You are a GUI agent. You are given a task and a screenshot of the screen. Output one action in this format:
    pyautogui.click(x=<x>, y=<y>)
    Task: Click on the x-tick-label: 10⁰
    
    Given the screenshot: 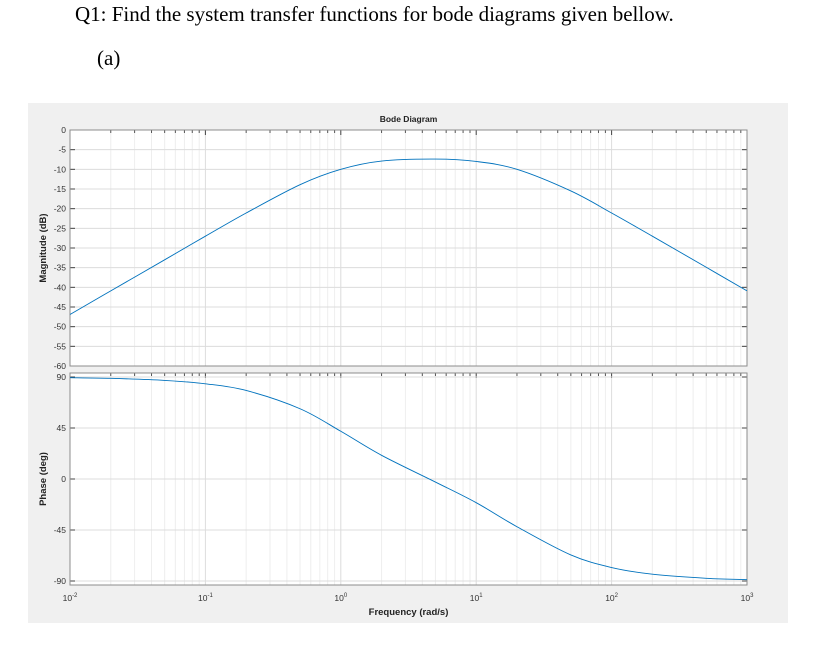 What is the action you would take?
    pyautogui.click(x=340, y=598)
    